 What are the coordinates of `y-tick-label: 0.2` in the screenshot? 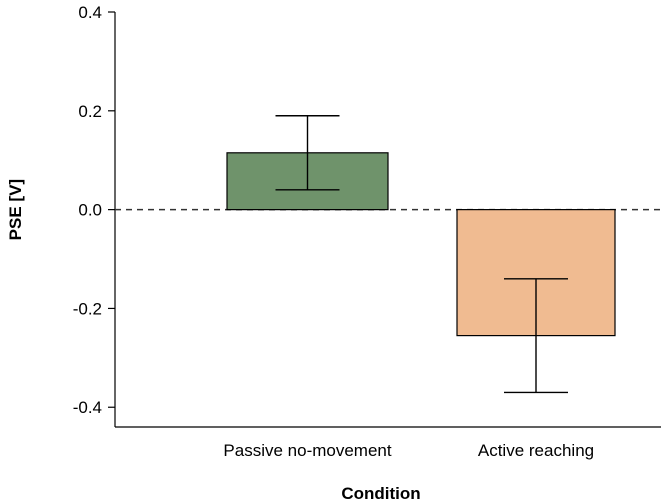 It's located at (90, 111).